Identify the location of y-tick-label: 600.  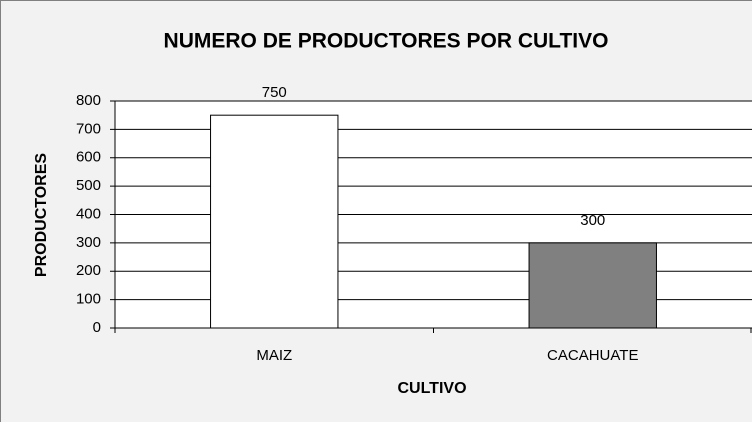
(88, 157).